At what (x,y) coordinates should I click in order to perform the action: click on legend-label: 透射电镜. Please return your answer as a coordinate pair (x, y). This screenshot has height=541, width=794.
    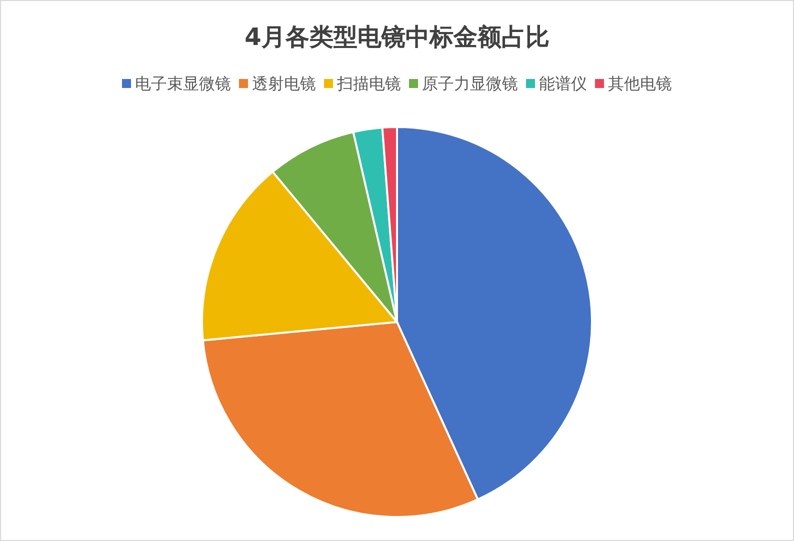
    Looking at the image, I should click on (284, 83).